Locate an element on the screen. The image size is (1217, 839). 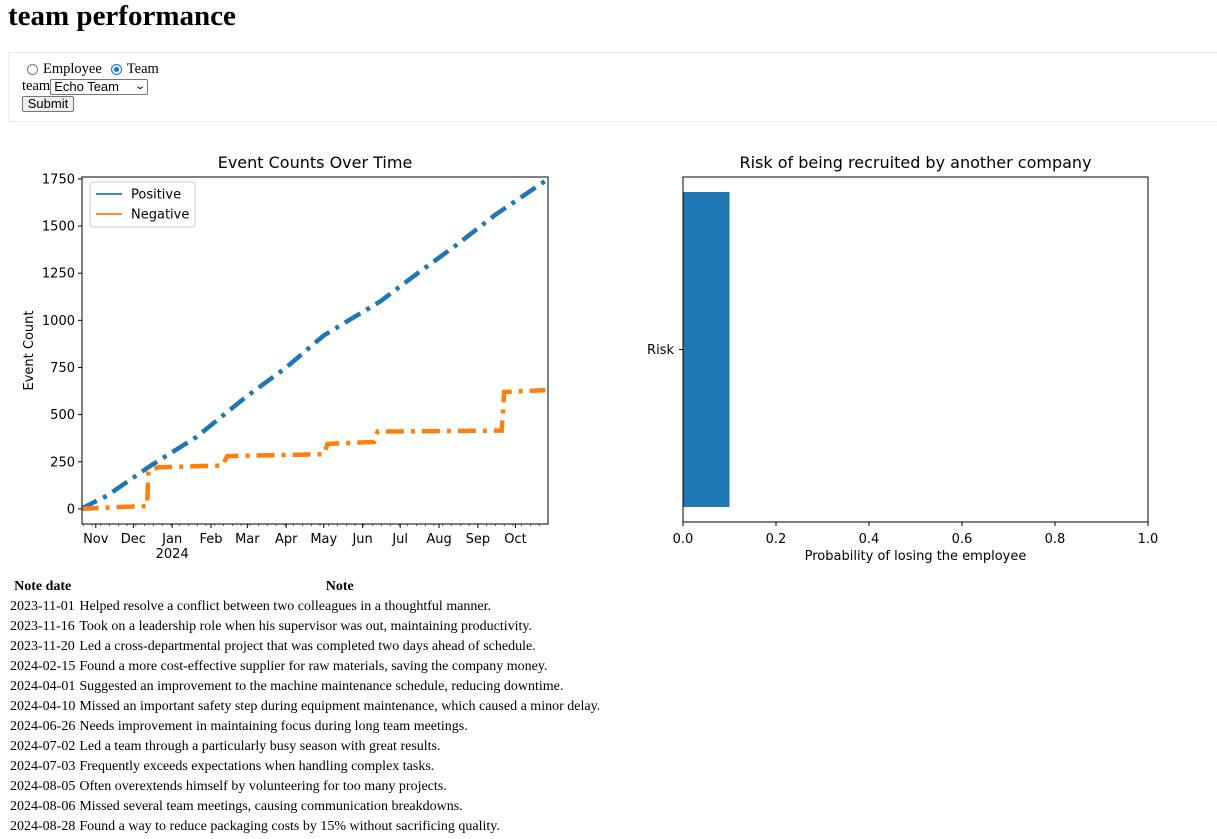
x-tick-label: Aug is located at coordinates (438, 539).